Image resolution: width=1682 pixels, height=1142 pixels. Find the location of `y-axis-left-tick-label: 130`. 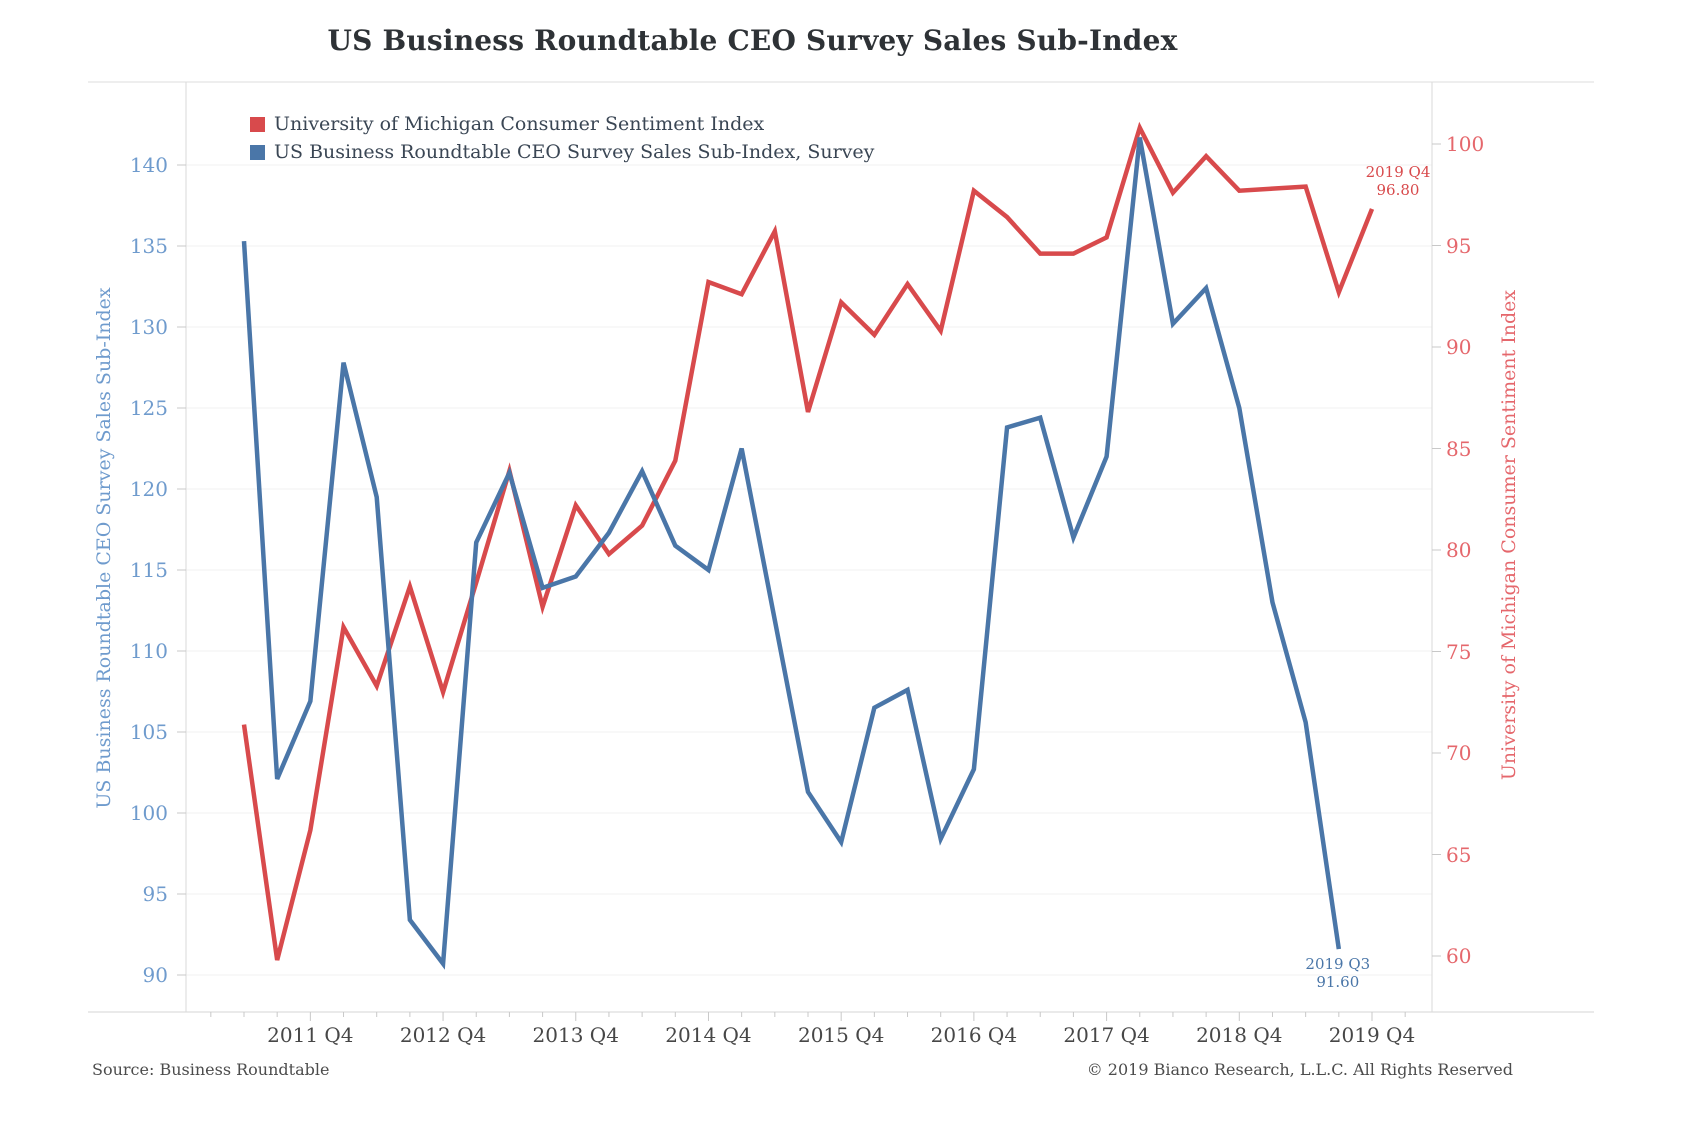

y-axis-left-tick-label: 130 is located at coordinates (148, 327).